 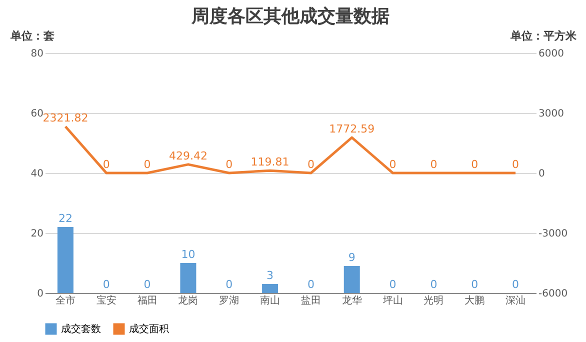 I want to click on y-tick-label: 0, so click(x=40, y=294).